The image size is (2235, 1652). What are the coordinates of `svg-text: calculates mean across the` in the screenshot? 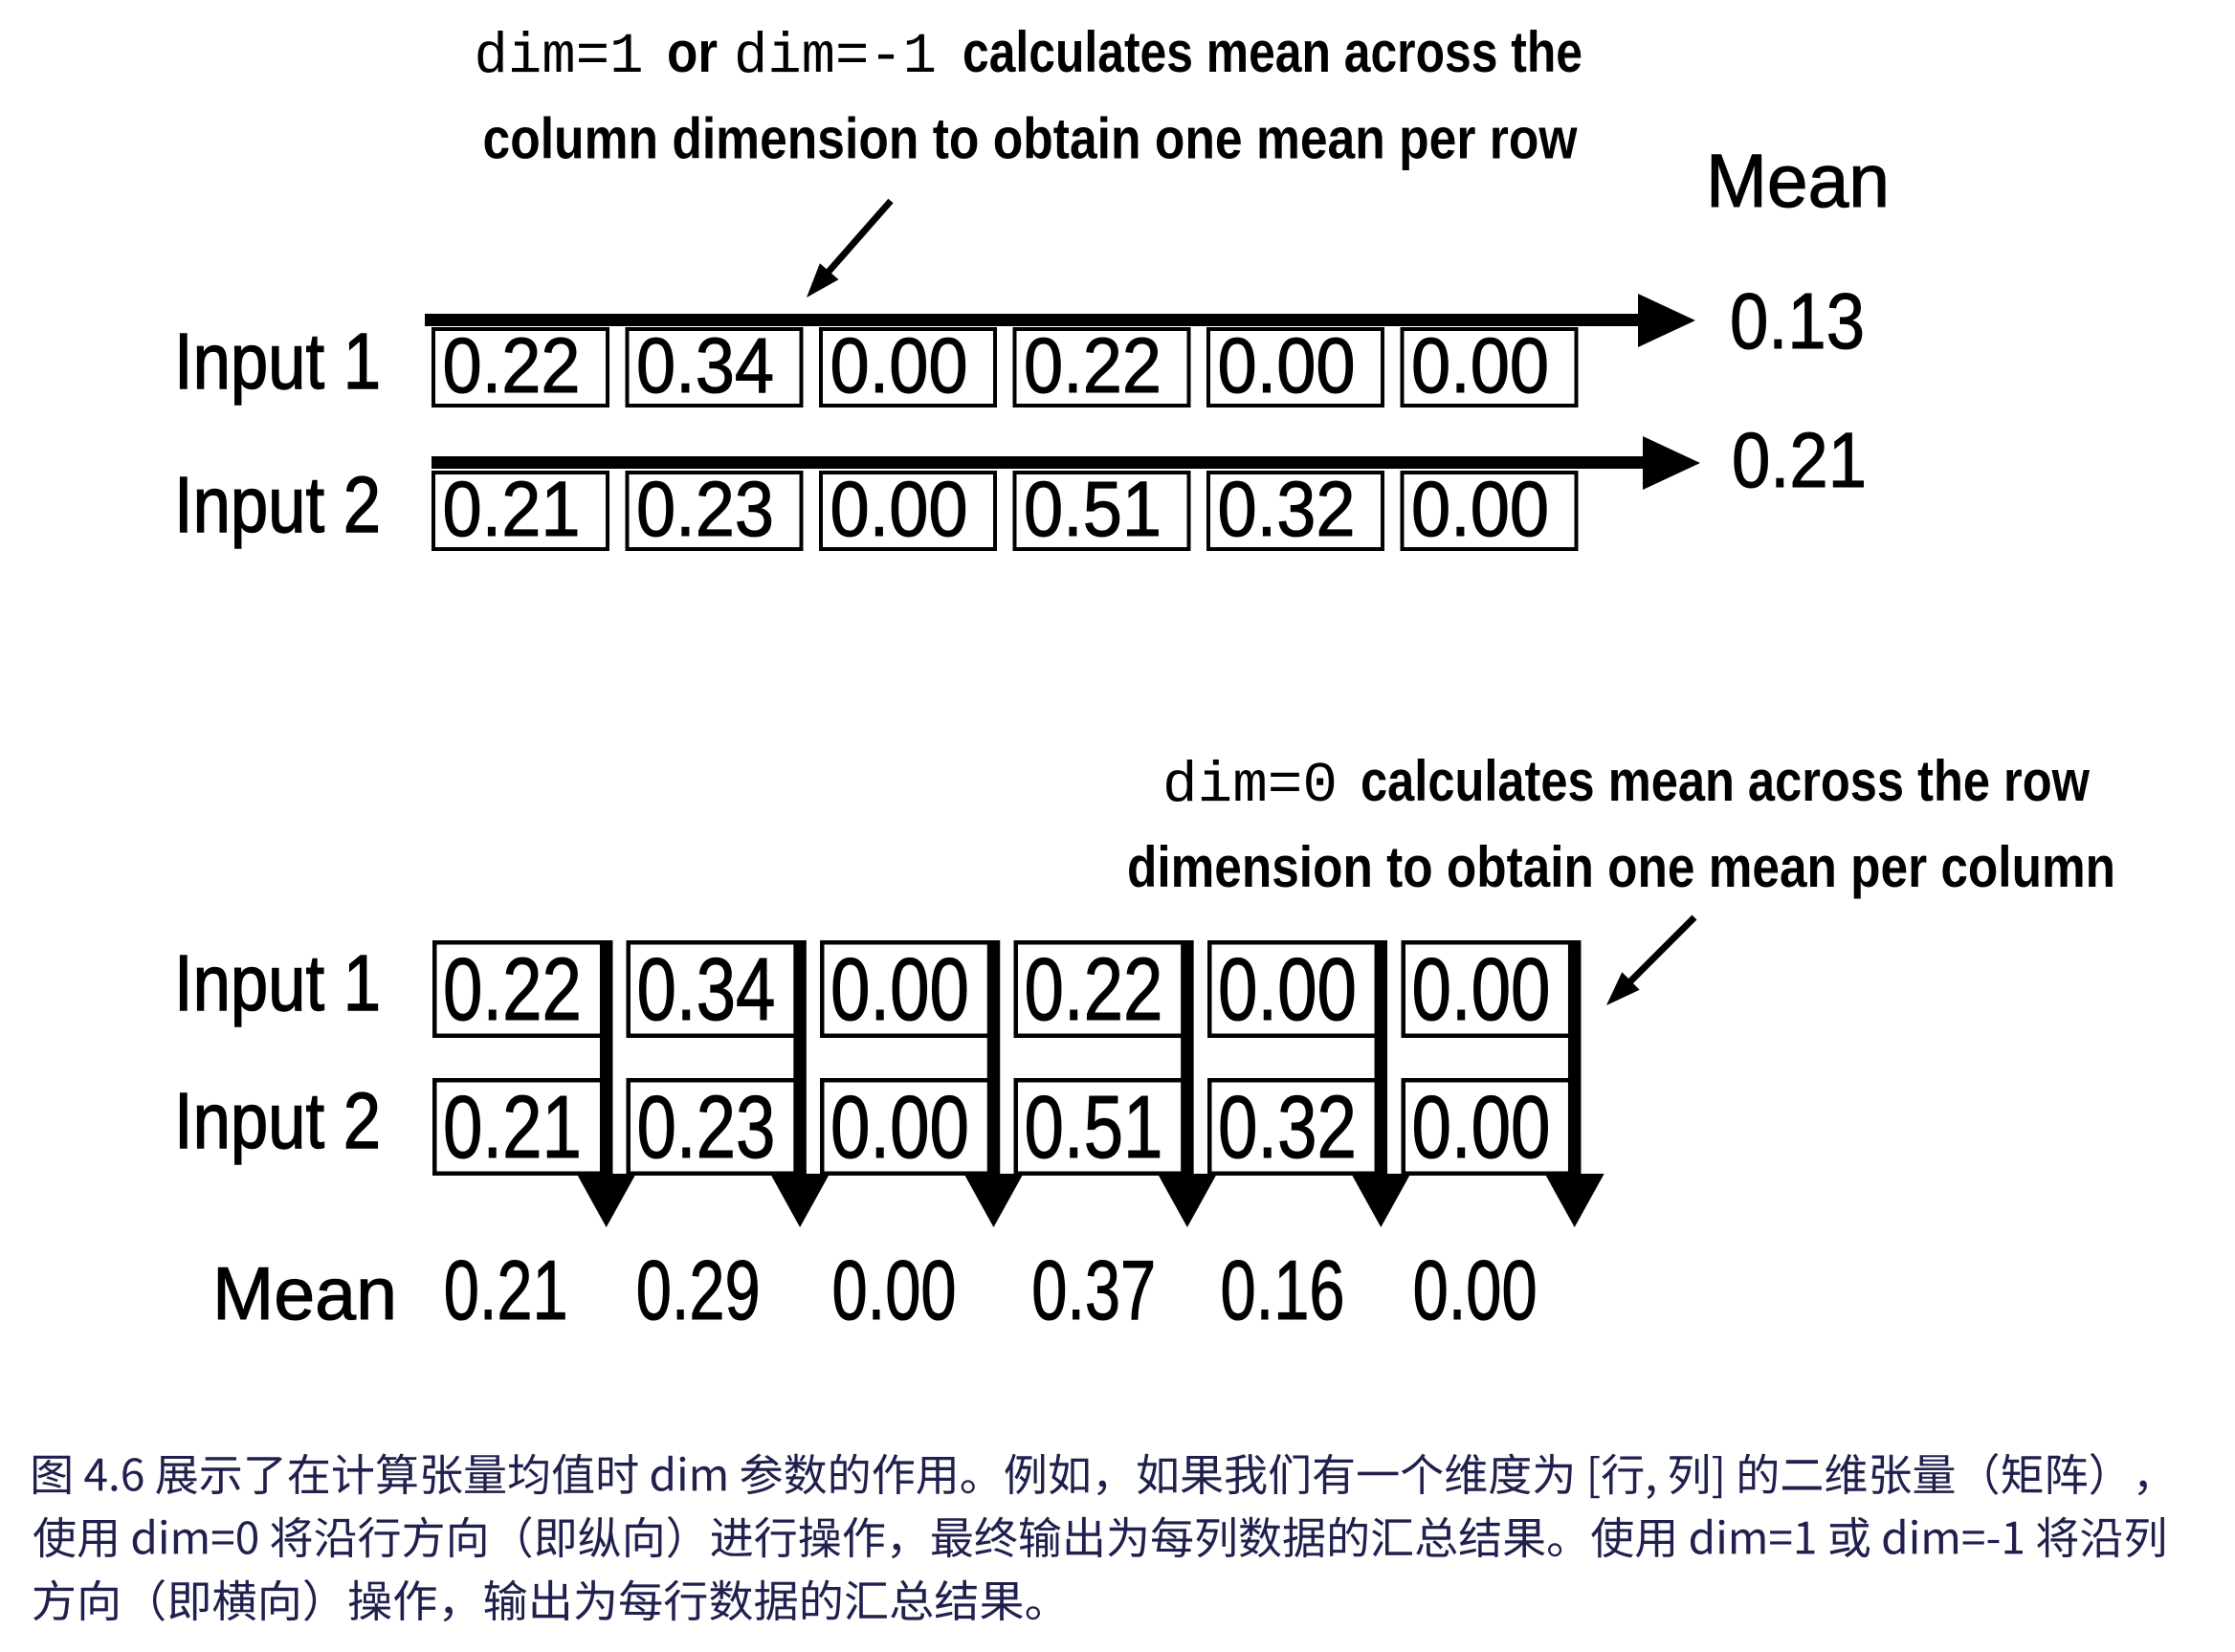 It's located at (1272, 52).